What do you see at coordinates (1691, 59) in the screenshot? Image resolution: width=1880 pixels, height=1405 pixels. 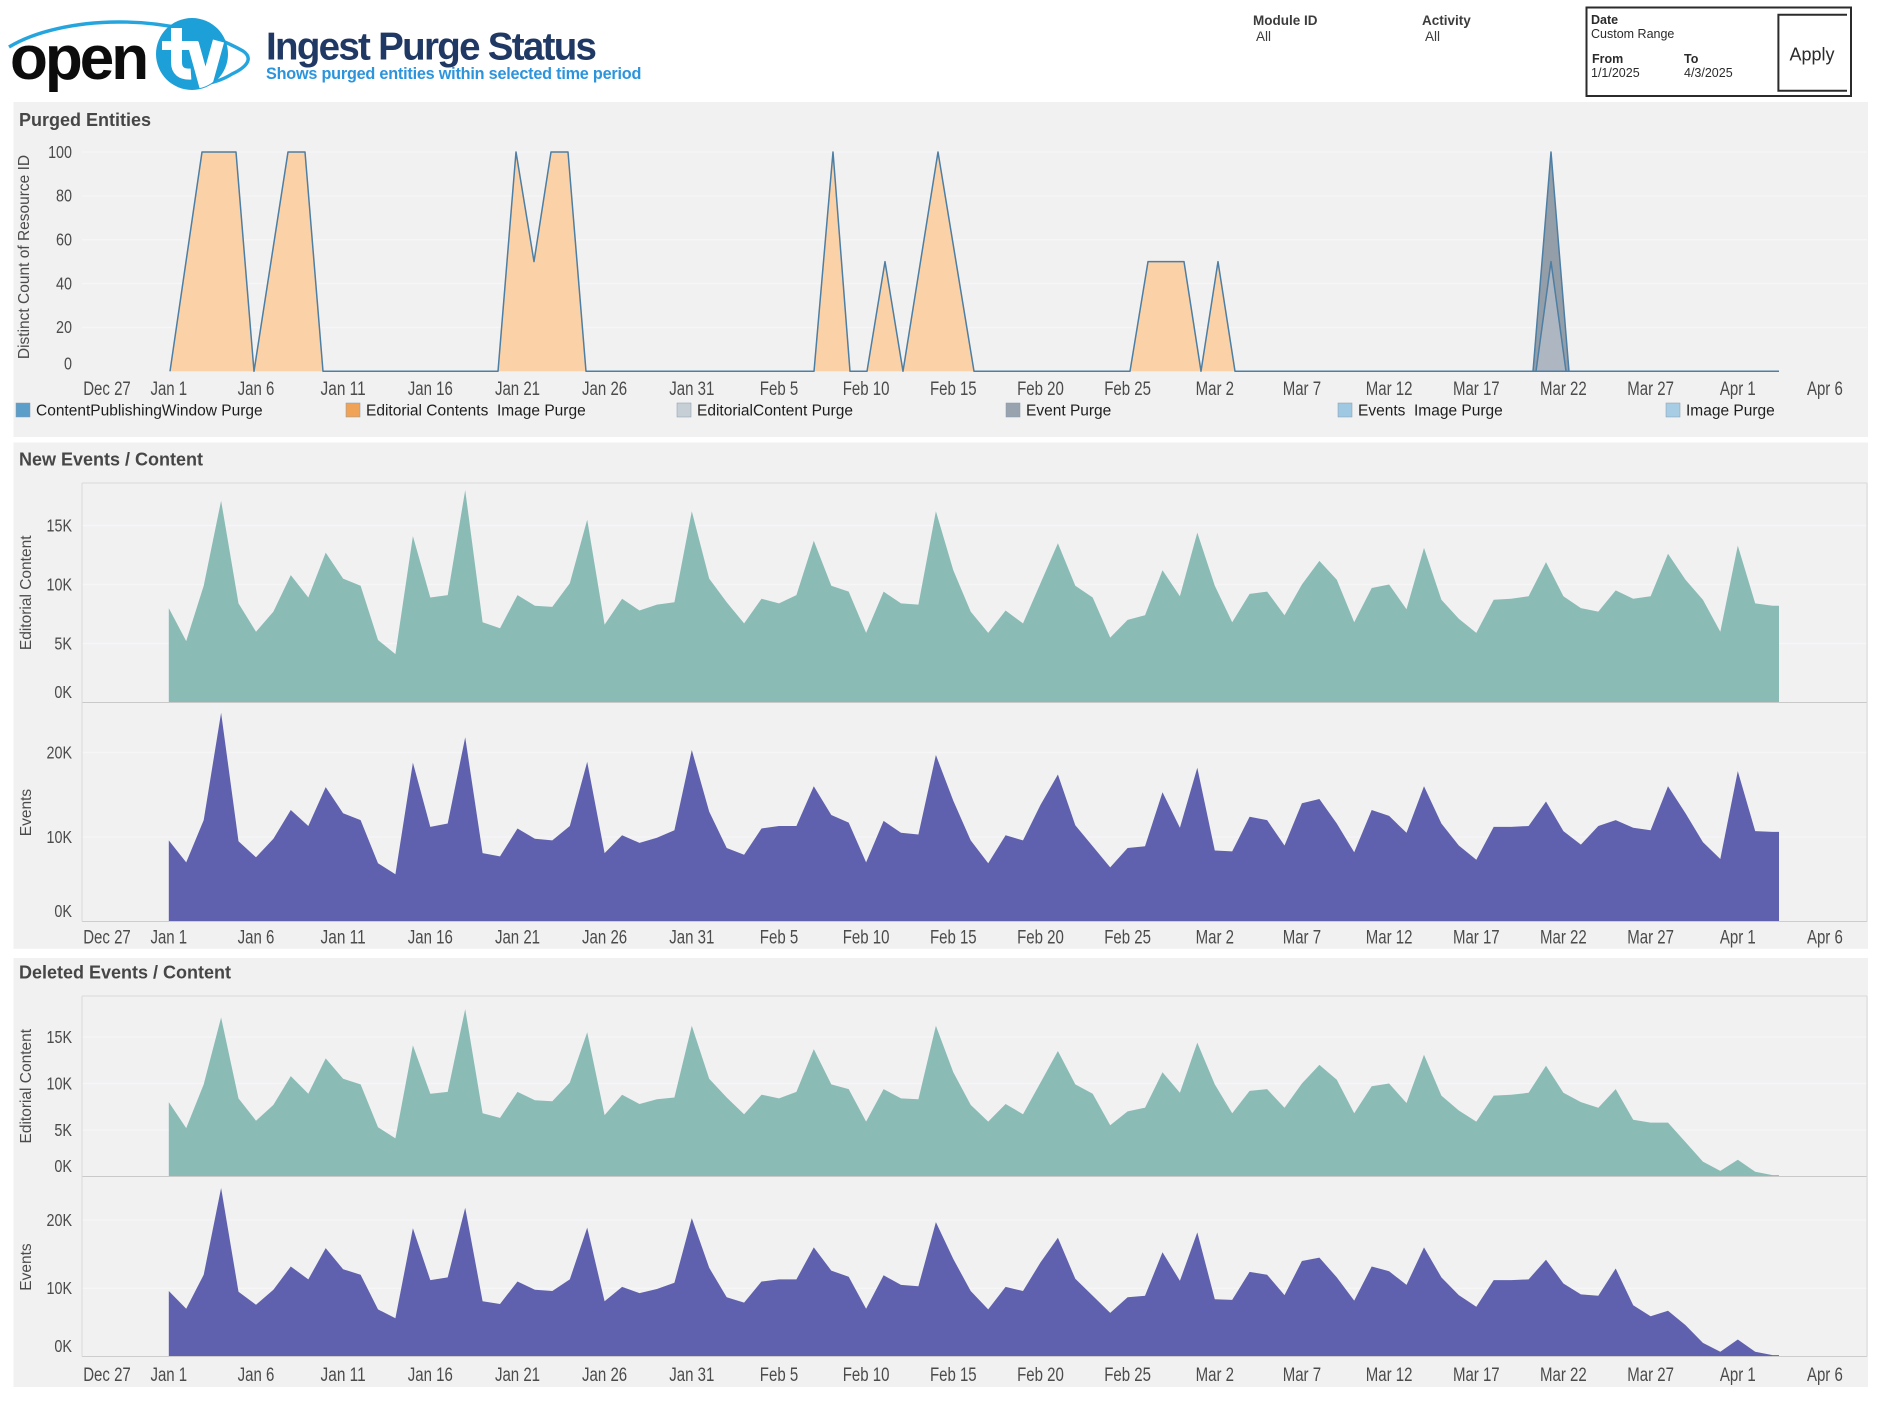 I see `svg-text: To` at bounding box center [1691, 59].